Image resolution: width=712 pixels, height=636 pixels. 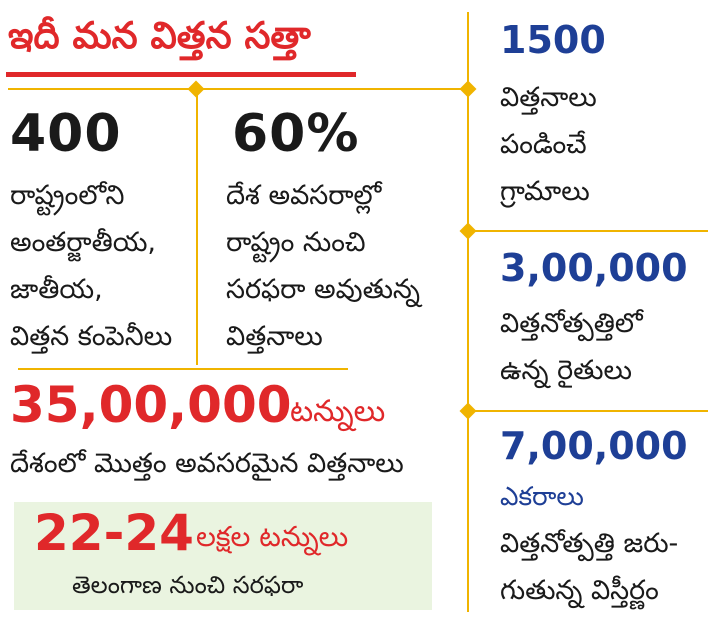 I want to click on stat-companies-value: 400, so click(x=66, y=134).